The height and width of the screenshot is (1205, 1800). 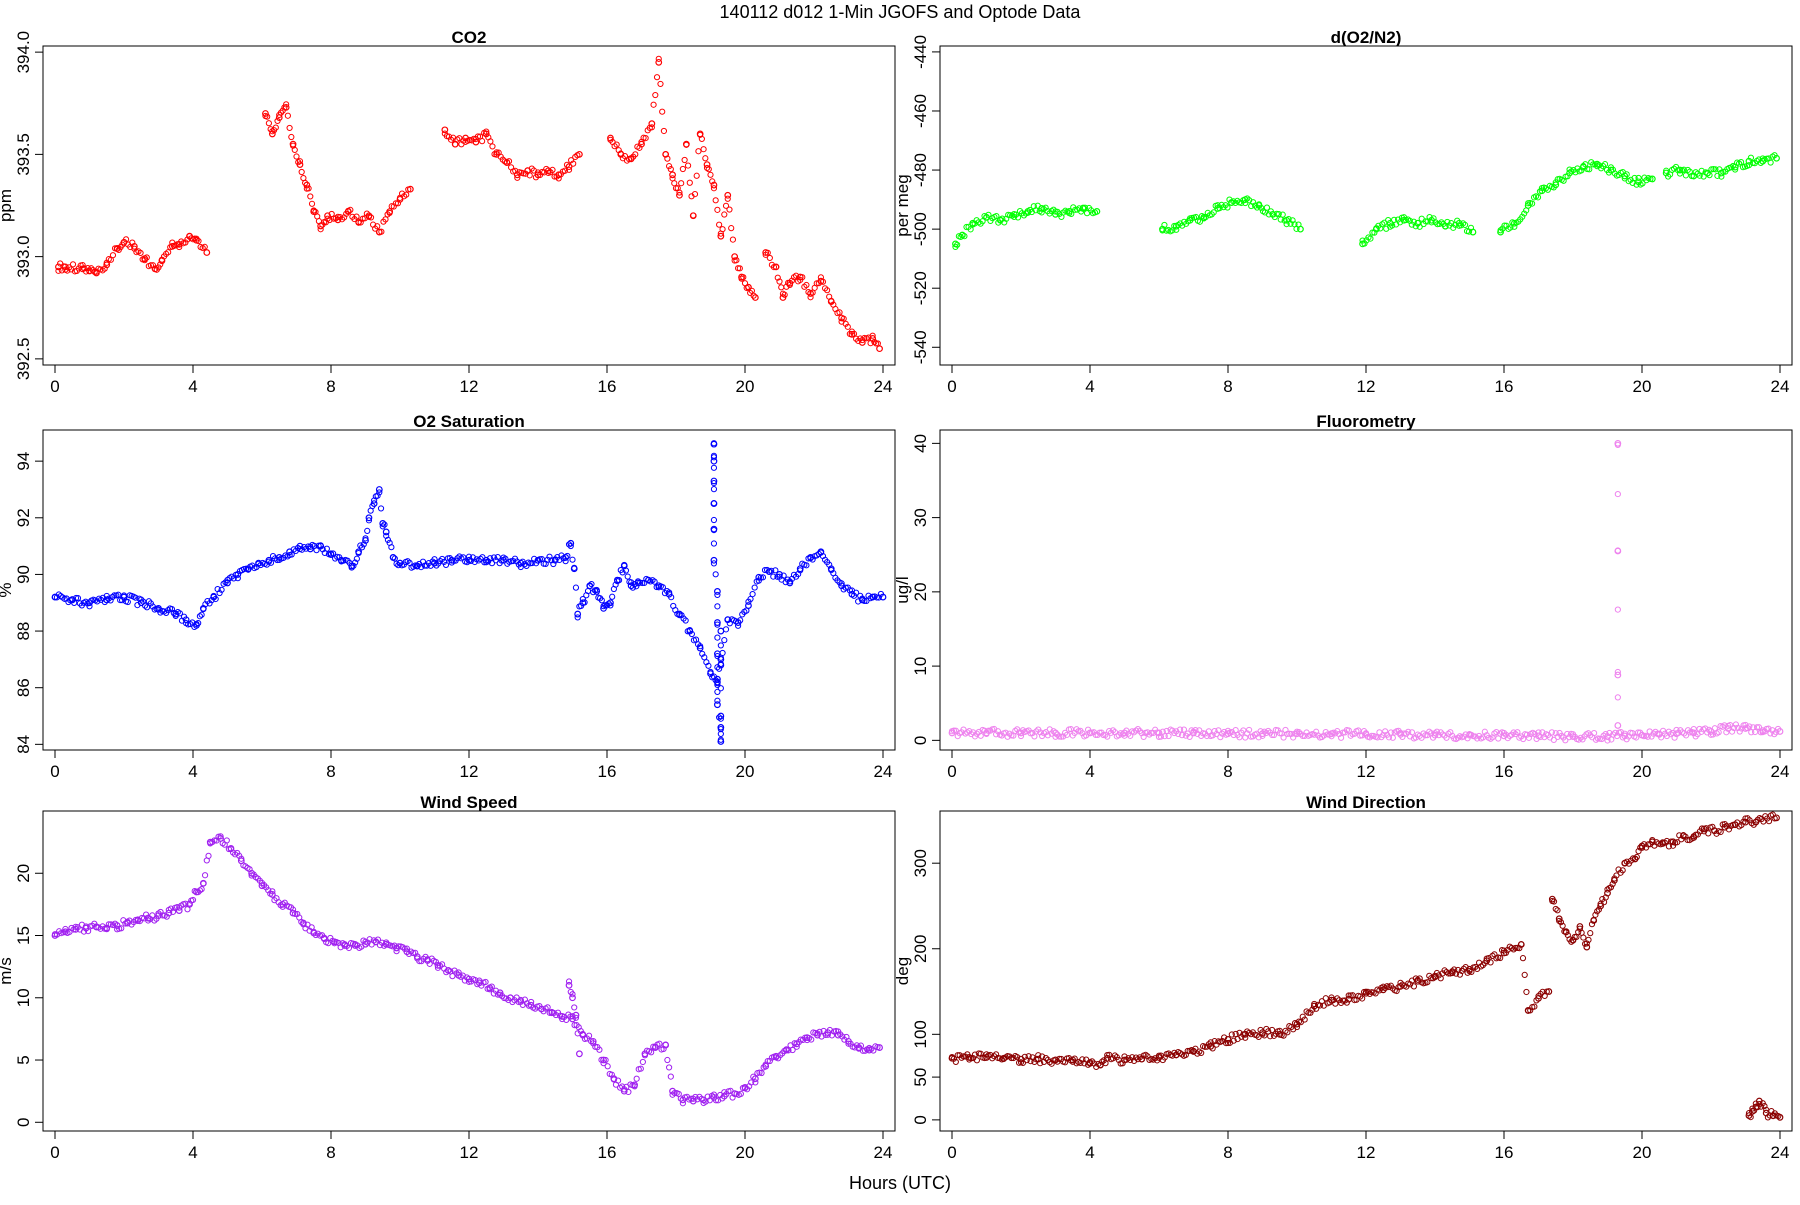 What do you see at coordinates (1504, 736) in the screenshot?
I see `fluorometry-data-point` at bounding box center [1504, 736].